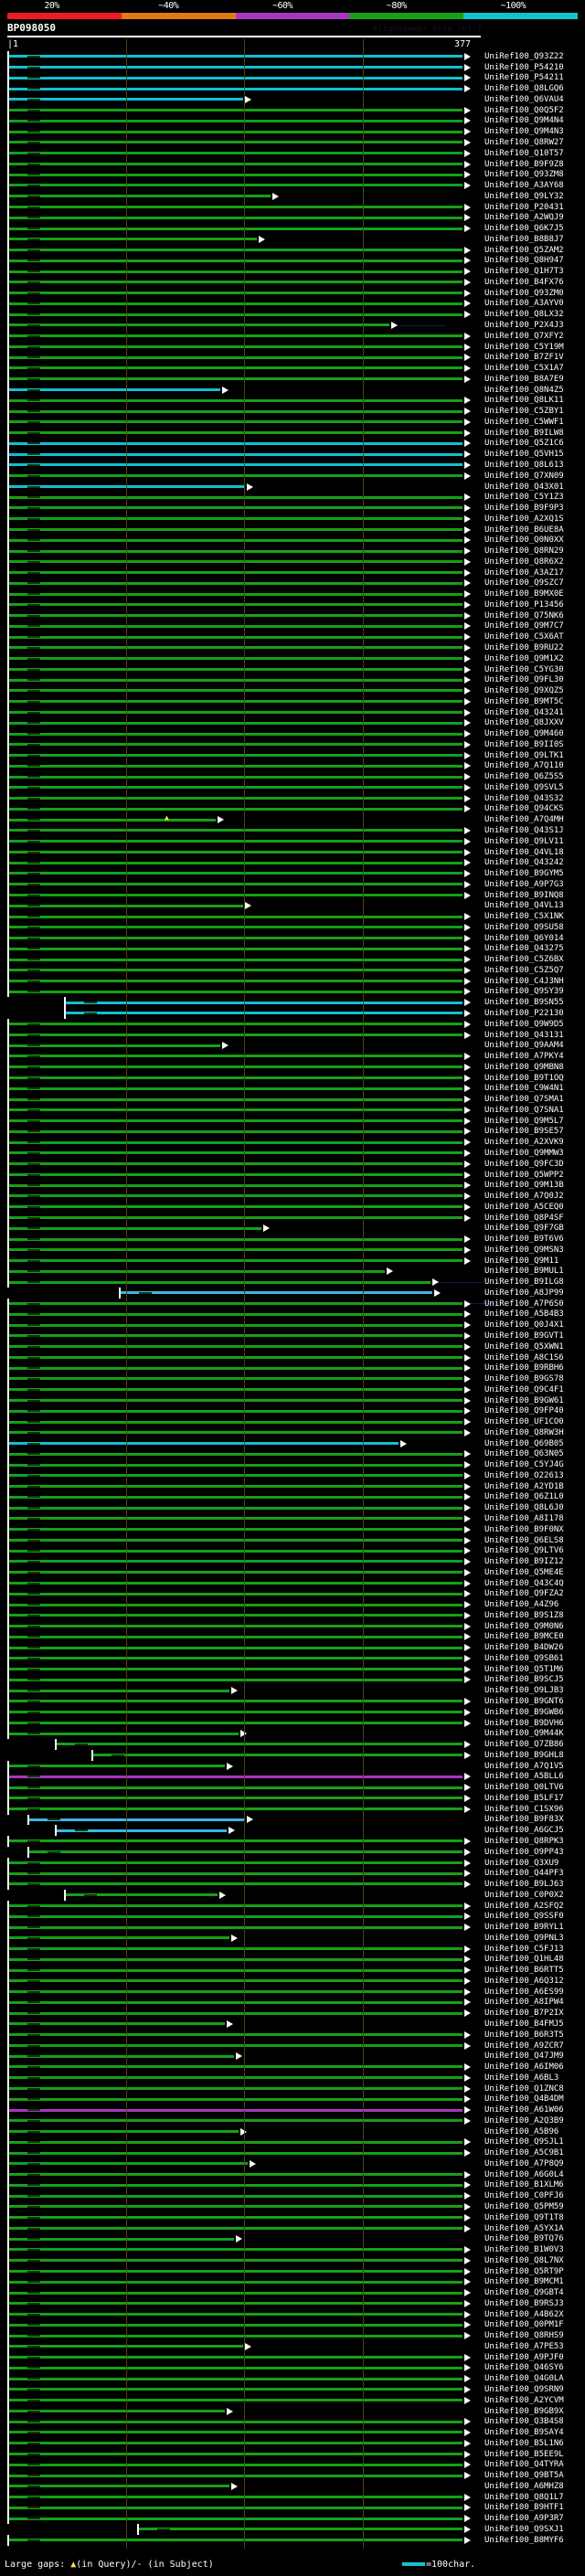  I want to click on hit-accession-label: UniRef100_B9GB9X, so click(524, 2411).